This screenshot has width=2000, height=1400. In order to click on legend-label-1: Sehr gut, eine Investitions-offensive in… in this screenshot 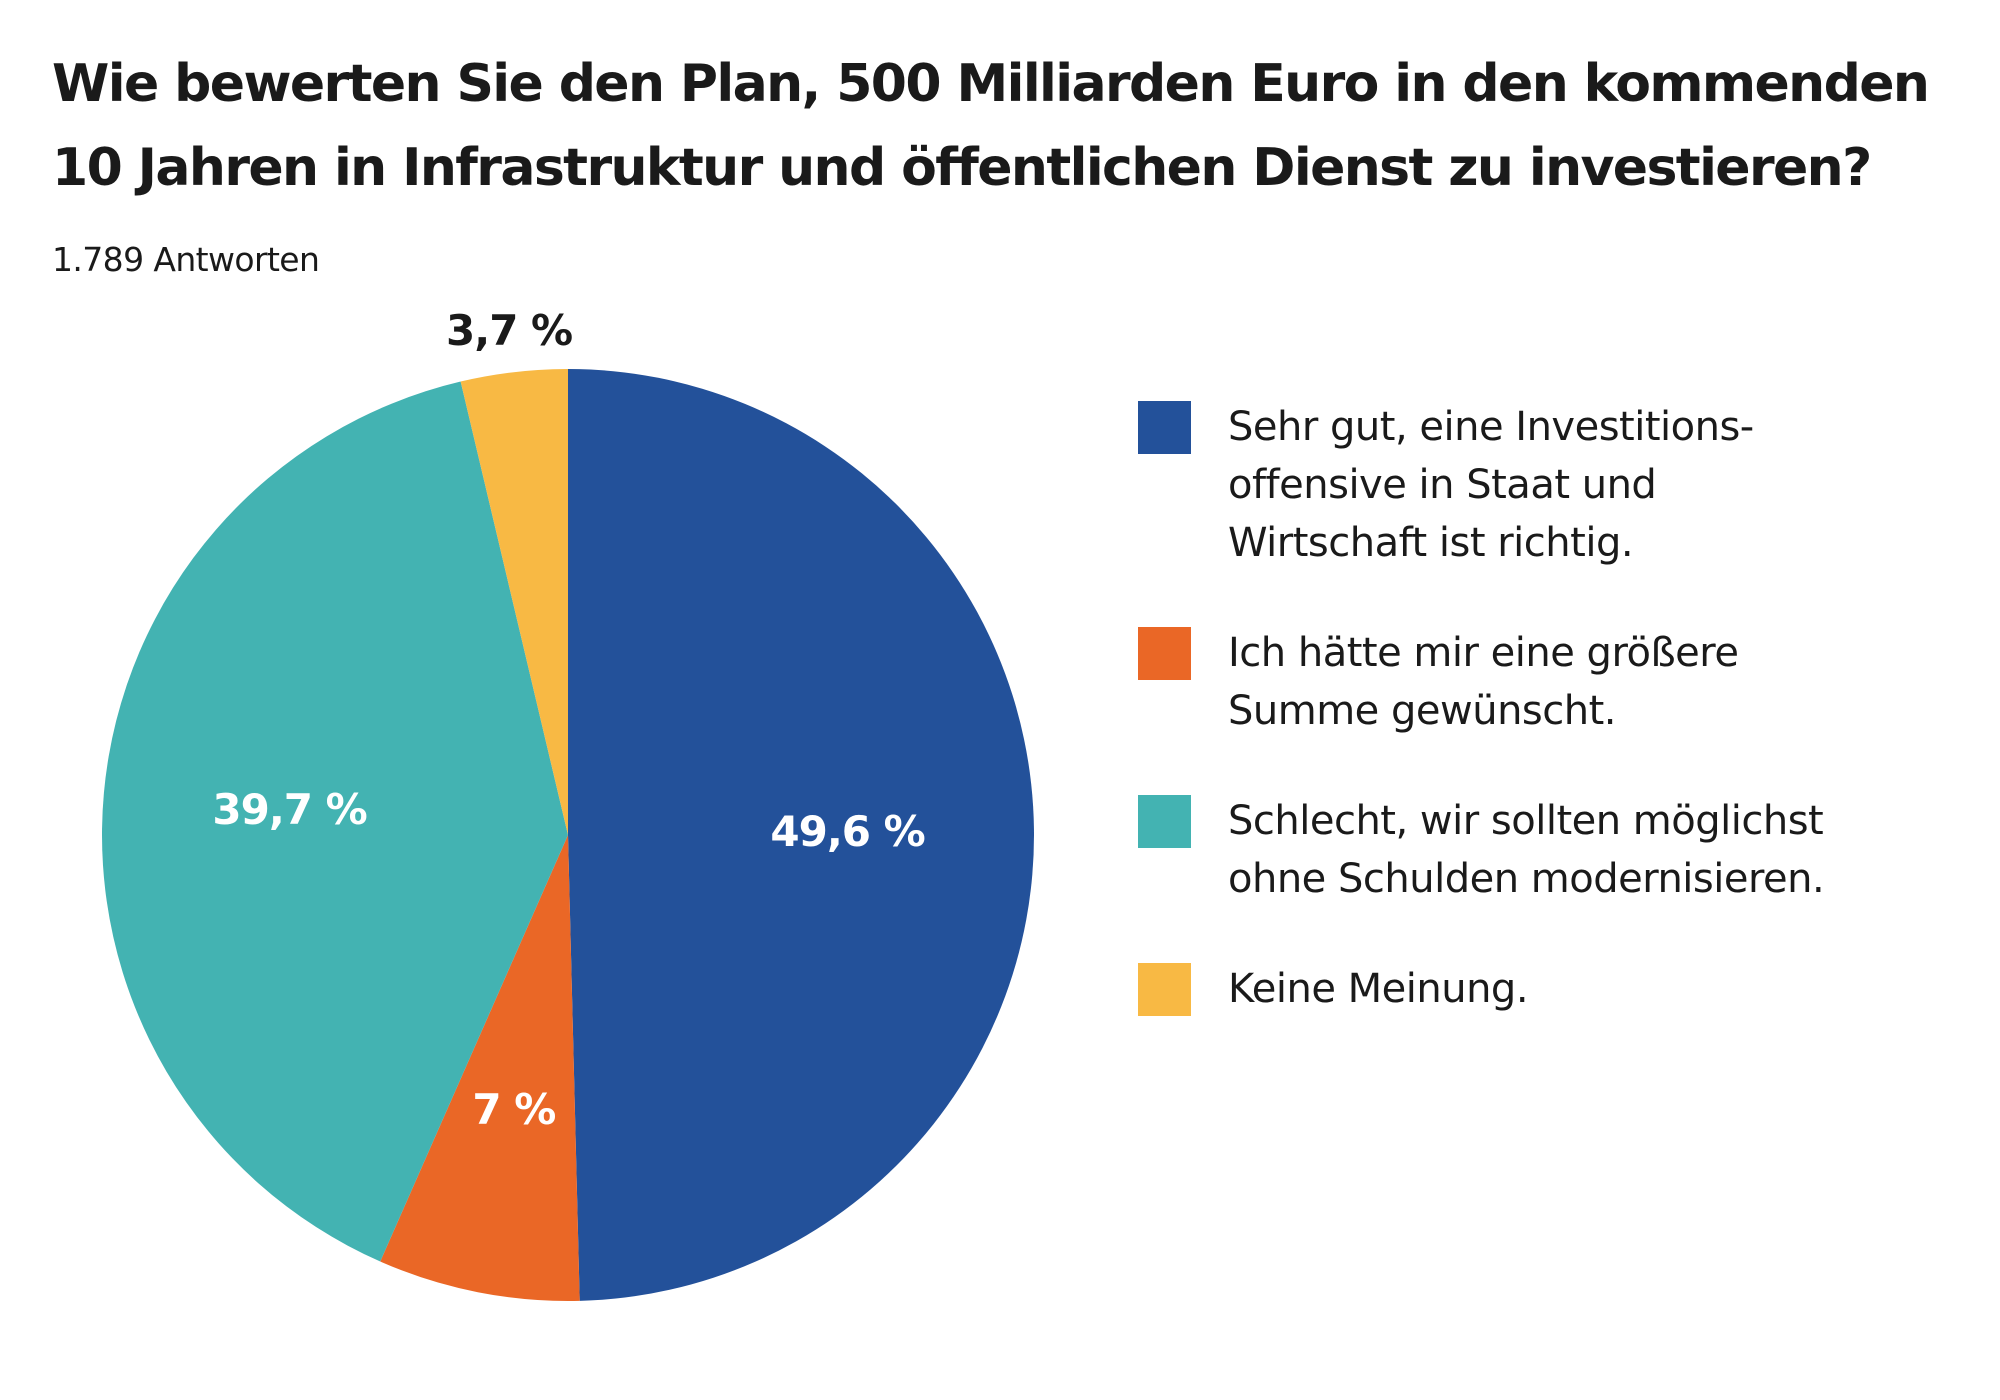, I will do `click(1598, 485)`.